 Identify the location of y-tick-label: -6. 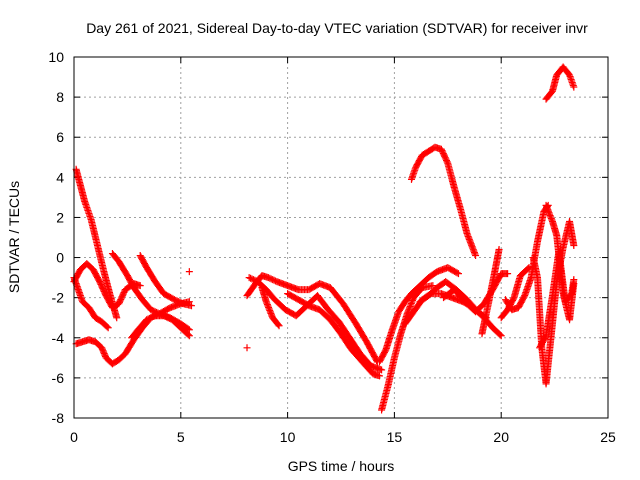
(58, 378).